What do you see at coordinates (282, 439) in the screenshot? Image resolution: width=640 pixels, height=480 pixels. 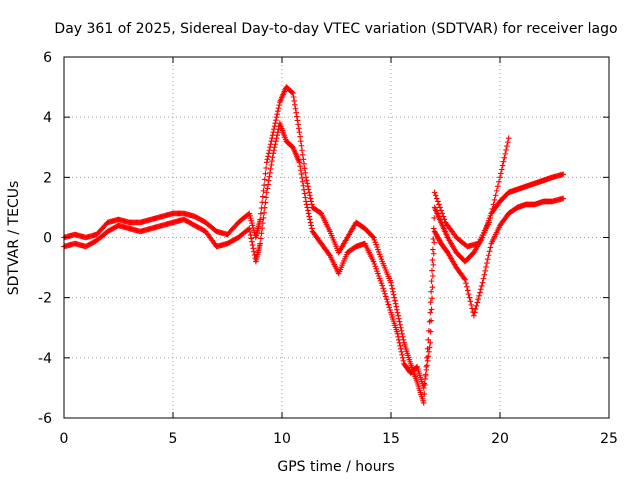 I see `x-tick-label: 10` at bounding box center [282, 439].